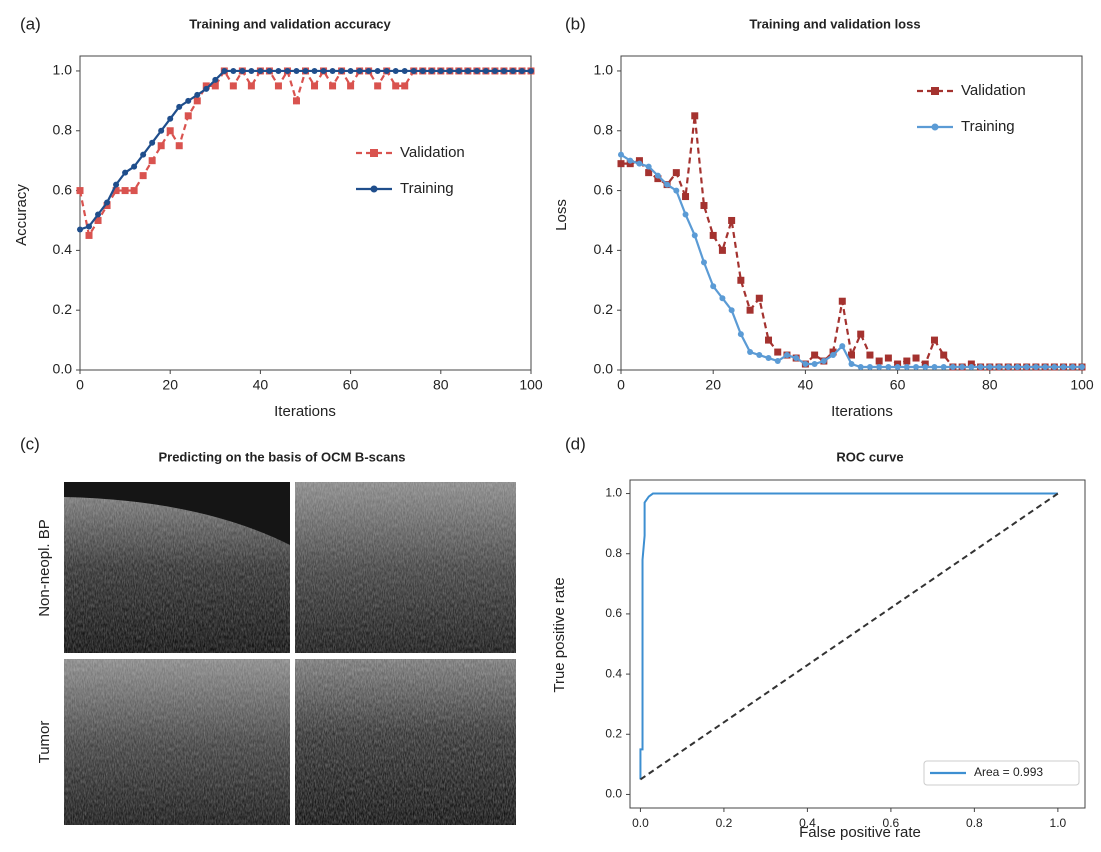 Image resolution: width=1101 pixels, height=852 pixels. Describe the element at coordinates (63, 189) in the screenshot. I see `y-tick-label: 0.6` at that location.